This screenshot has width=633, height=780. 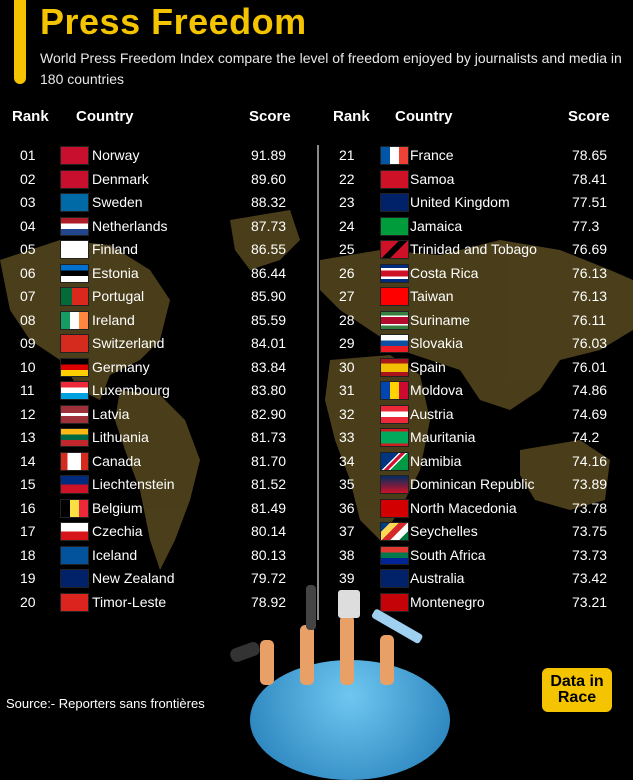 I want to click on rank-value: 22, so click(x=347, y=178).